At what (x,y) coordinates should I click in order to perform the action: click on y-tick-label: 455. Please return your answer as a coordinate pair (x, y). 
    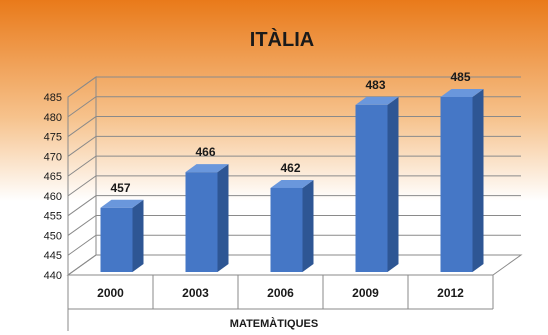
    Looking at the image, I should click on (53, 217).